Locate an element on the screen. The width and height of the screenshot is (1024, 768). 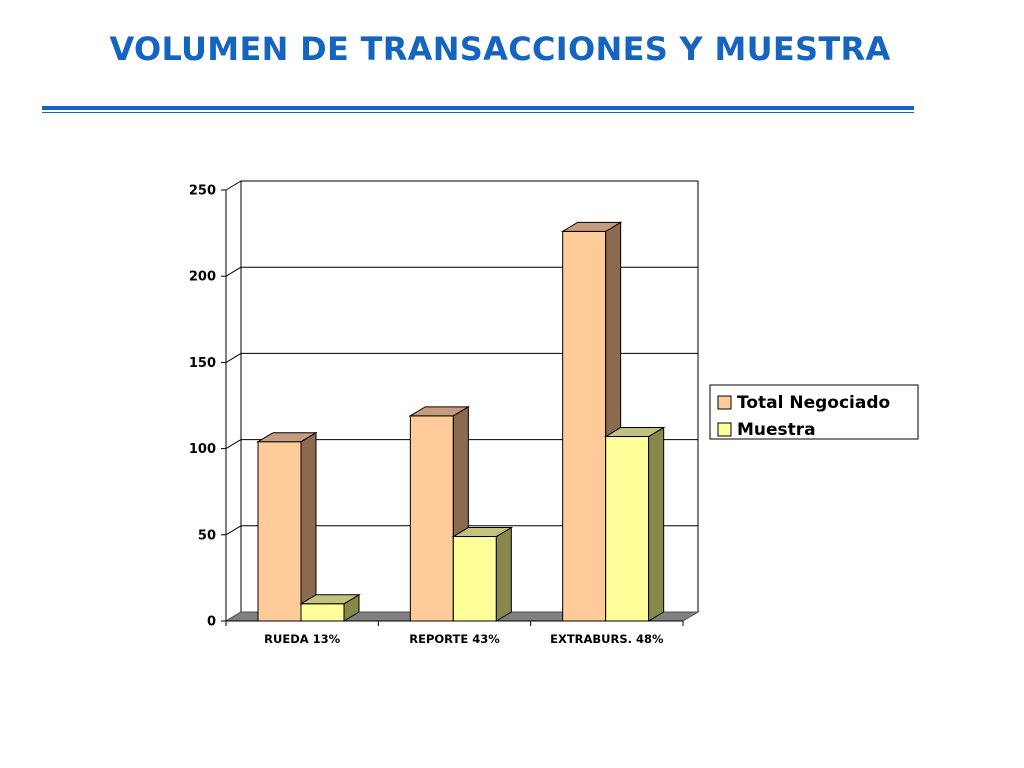
x-tick-label: EXTRABURS. 48% is located at coordinates (607, 639).